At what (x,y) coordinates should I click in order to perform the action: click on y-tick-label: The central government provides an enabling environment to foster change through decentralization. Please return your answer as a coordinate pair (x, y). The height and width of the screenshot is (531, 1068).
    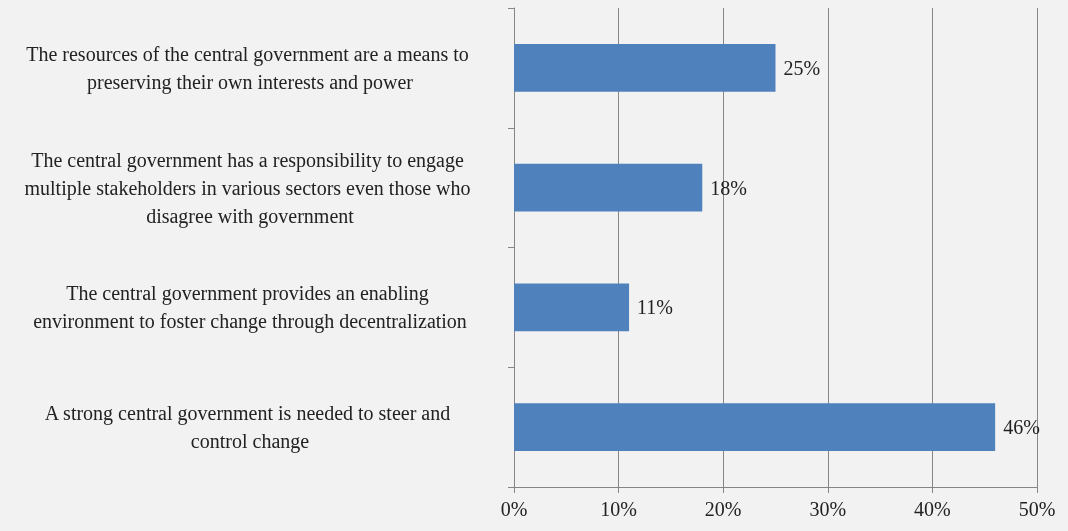
    Looking at the image, I should click on (250, 308).